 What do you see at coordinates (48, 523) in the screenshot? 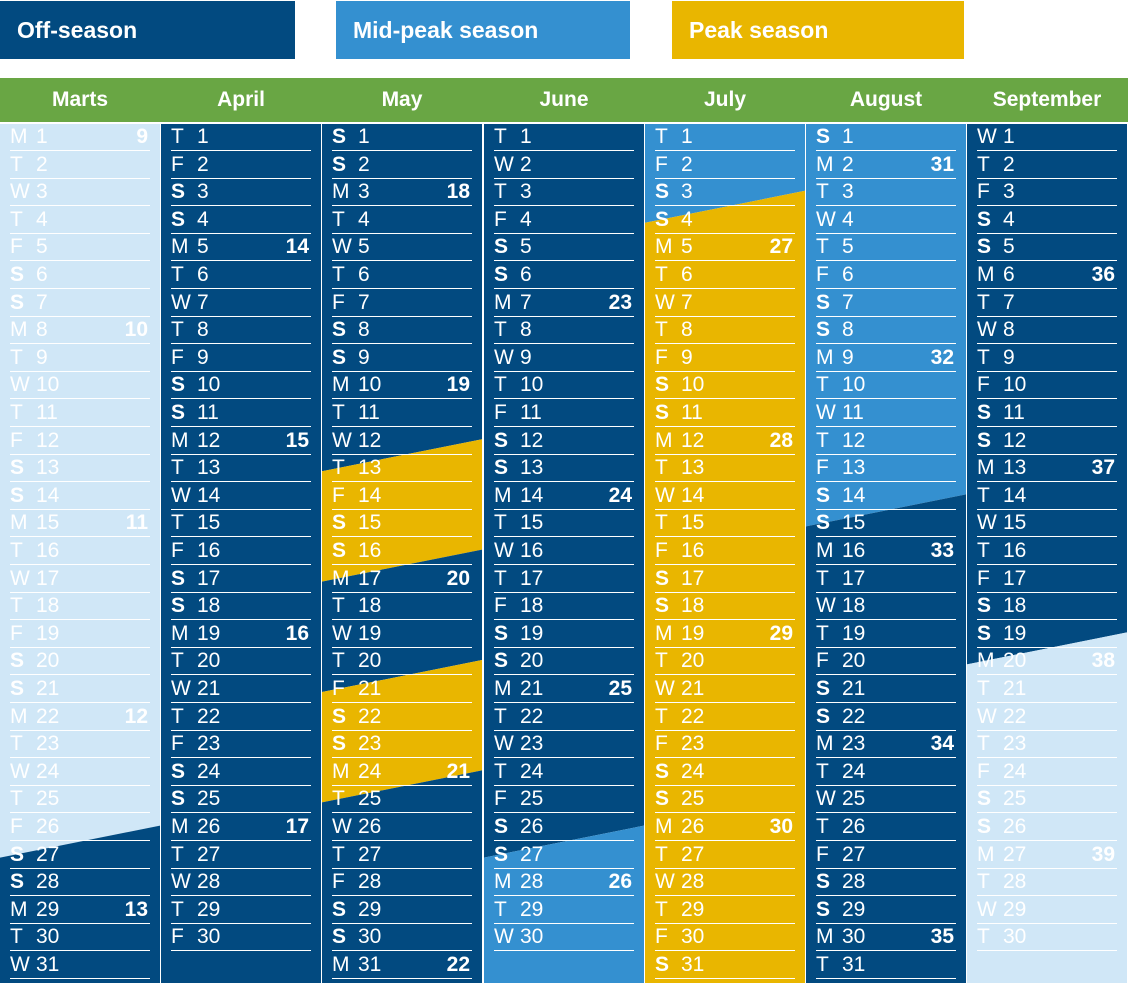
I see `day-number: 15` at bounding box center [48, 523].